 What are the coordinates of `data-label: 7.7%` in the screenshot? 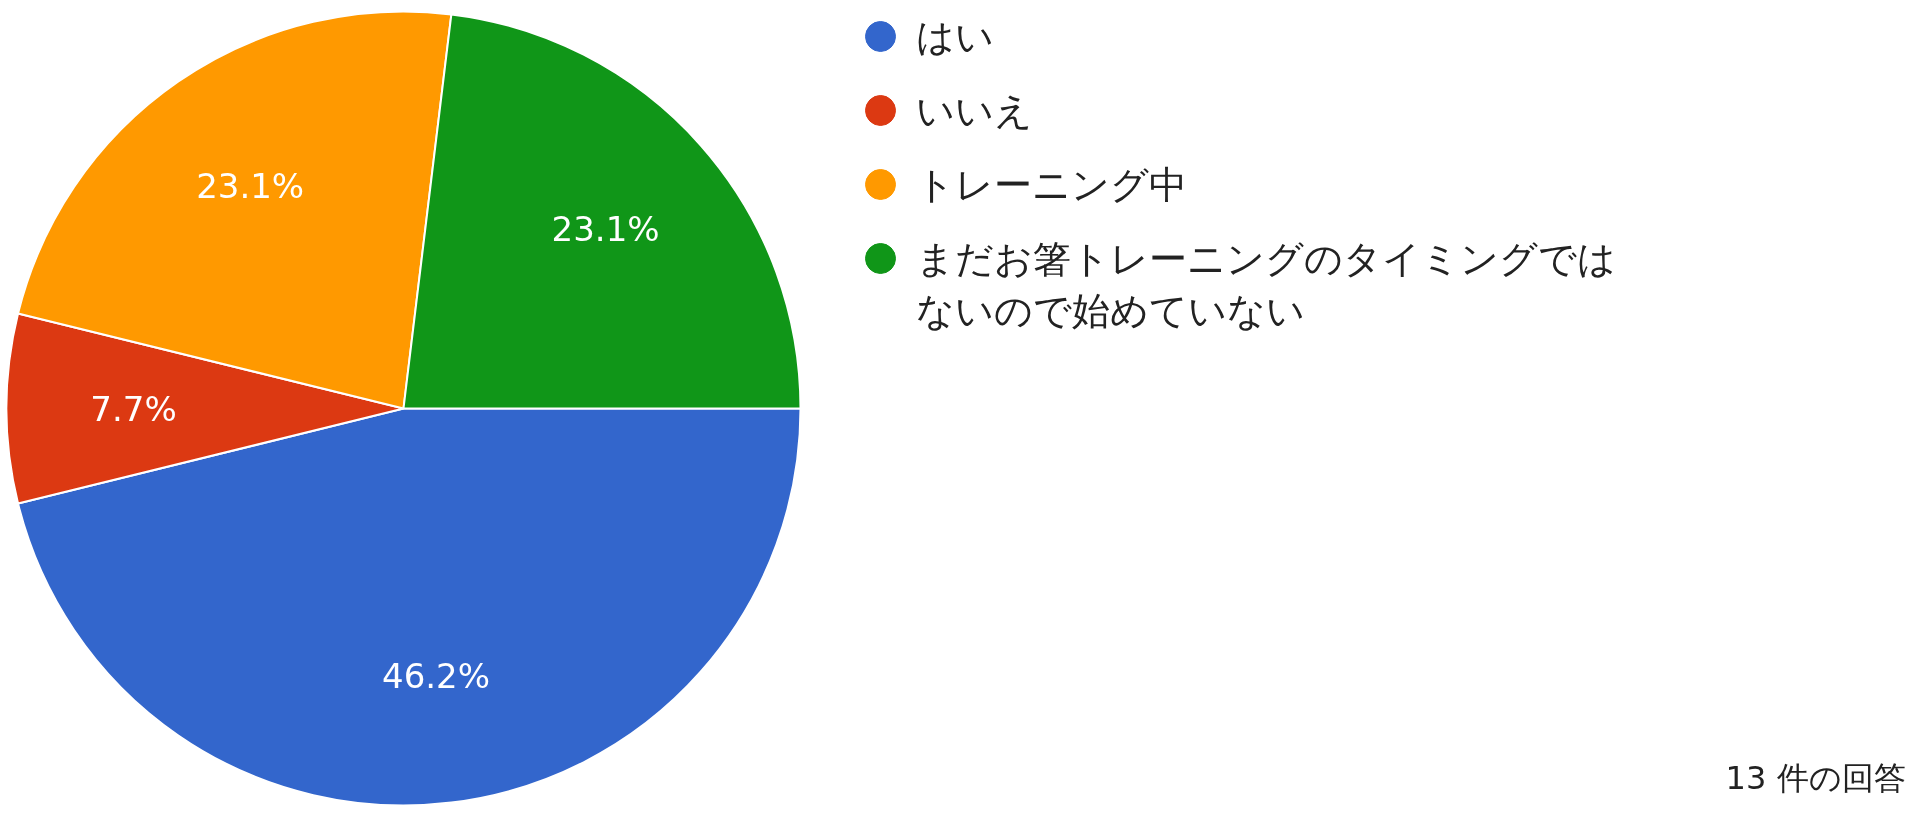 It's located at (133, 408).